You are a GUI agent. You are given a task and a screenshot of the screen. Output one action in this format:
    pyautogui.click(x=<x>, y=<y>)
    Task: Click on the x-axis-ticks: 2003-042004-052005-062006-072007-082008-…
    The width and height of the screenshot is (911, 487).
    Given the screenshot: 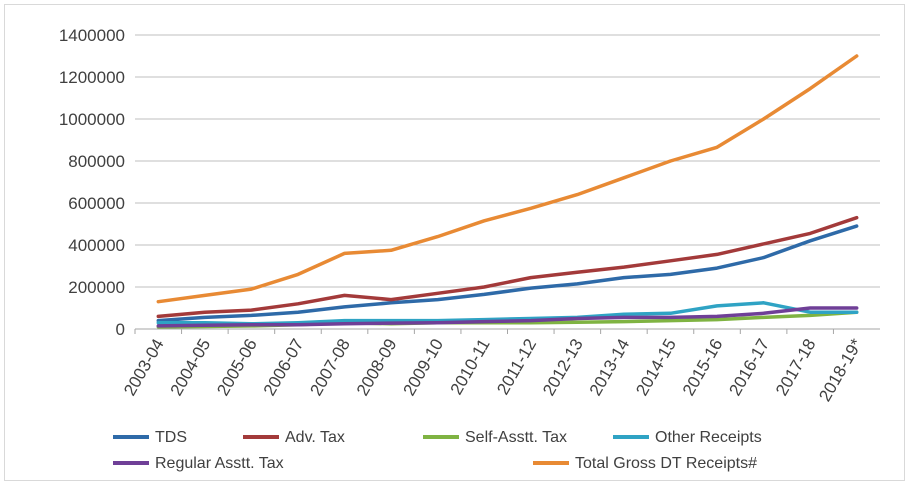 What is the action you would take?
    pyautogui.click(x=493, y=367)
    